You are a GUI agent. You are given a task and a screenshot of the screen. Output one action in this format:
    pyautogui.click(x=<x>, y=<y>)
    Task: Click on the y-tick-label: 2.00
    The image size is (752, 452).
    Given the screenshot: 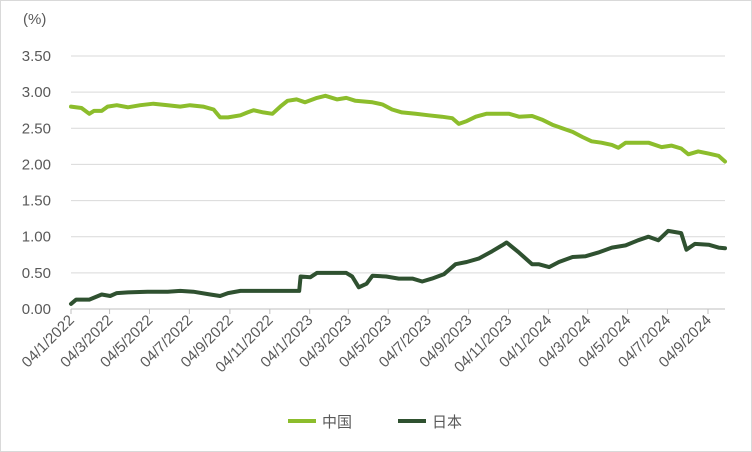 What is the action you would take?
    pyautogui.click(x=36, y=164)
    